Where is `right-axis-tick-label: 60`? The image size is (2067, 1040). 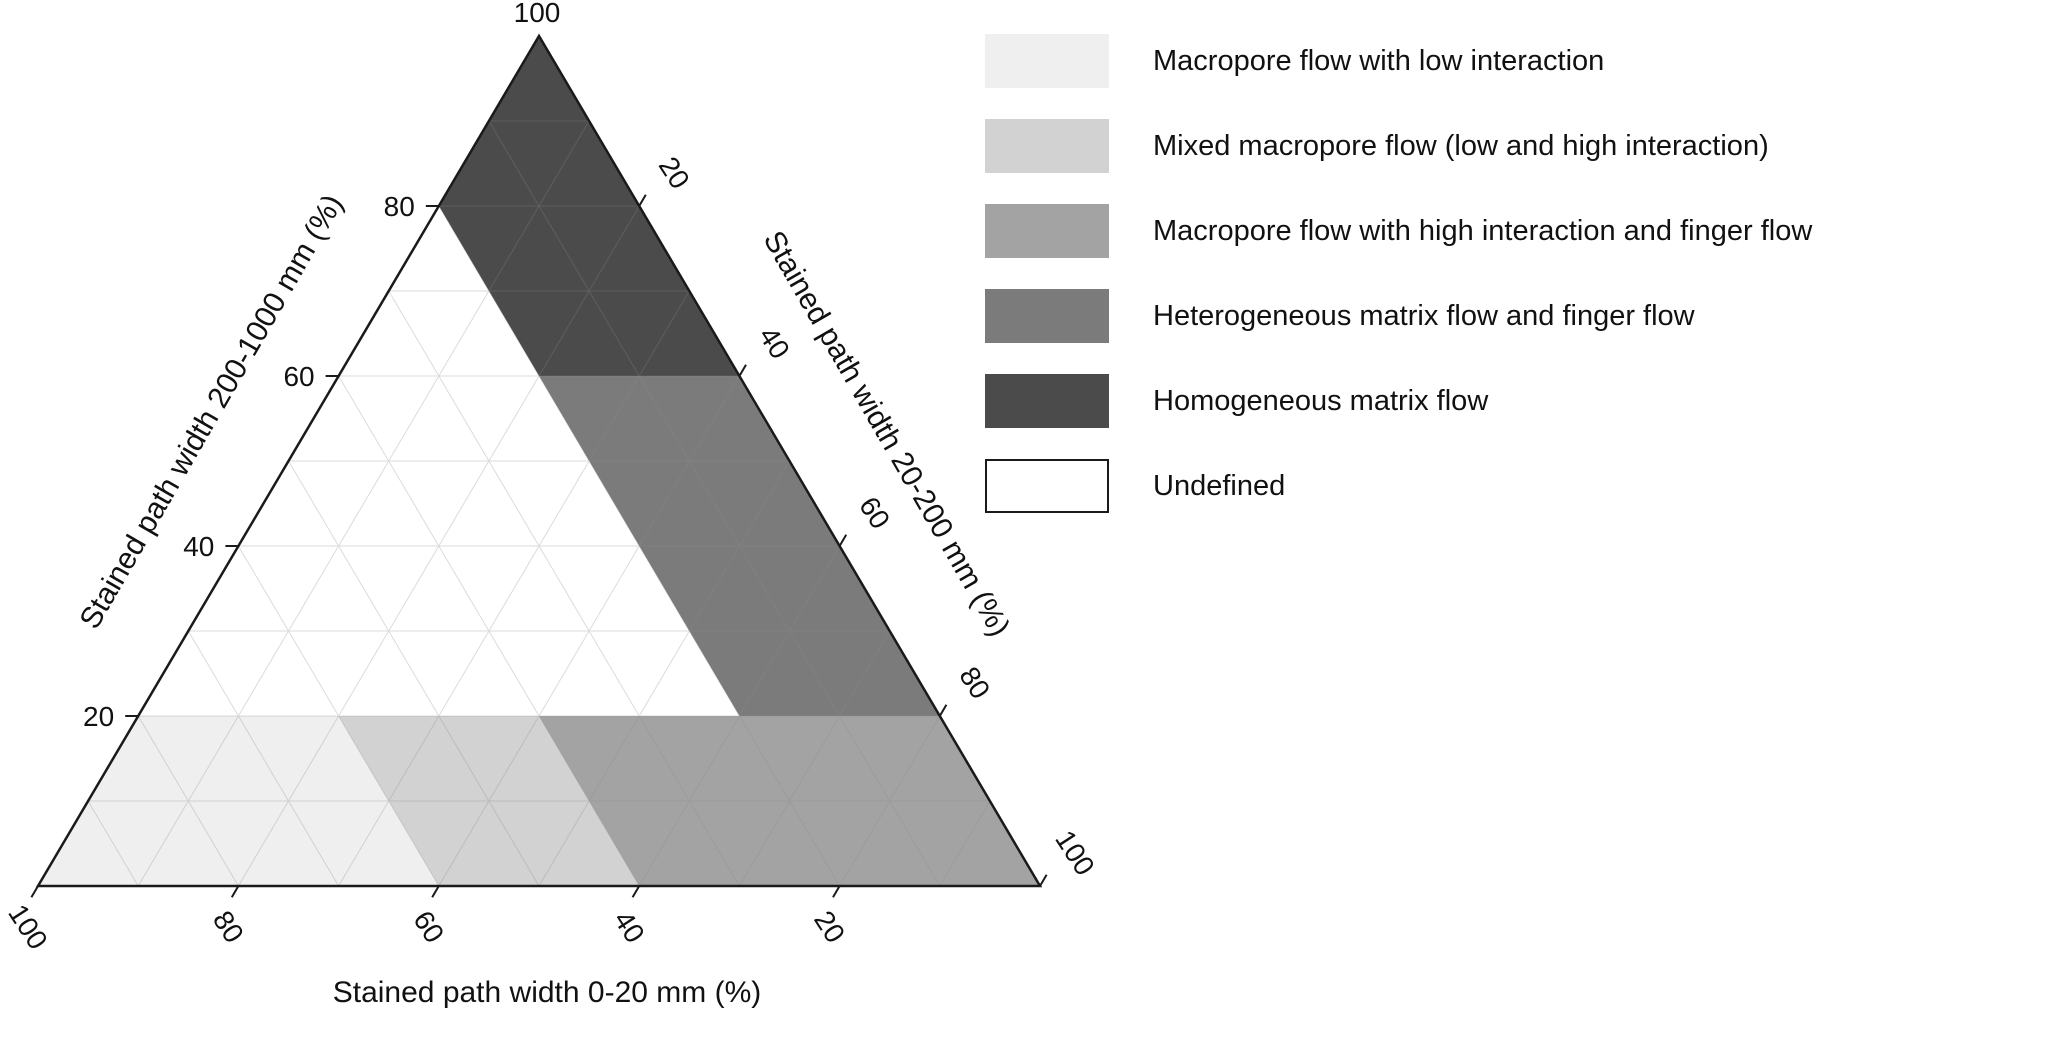 right-axis-tick-label: 60 is located at coordinates (874, 512).